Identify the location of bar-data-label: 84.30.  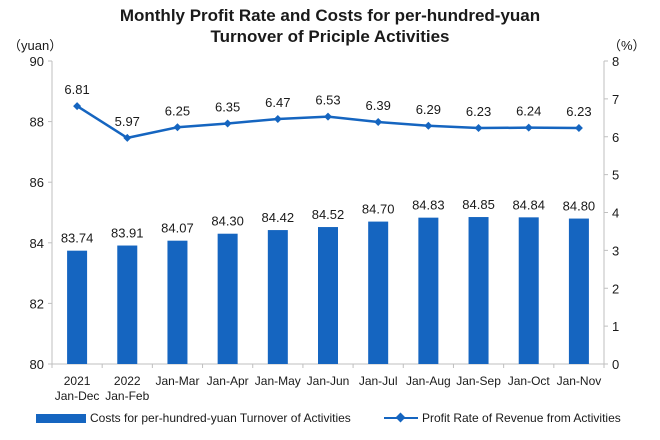
(227, 221).